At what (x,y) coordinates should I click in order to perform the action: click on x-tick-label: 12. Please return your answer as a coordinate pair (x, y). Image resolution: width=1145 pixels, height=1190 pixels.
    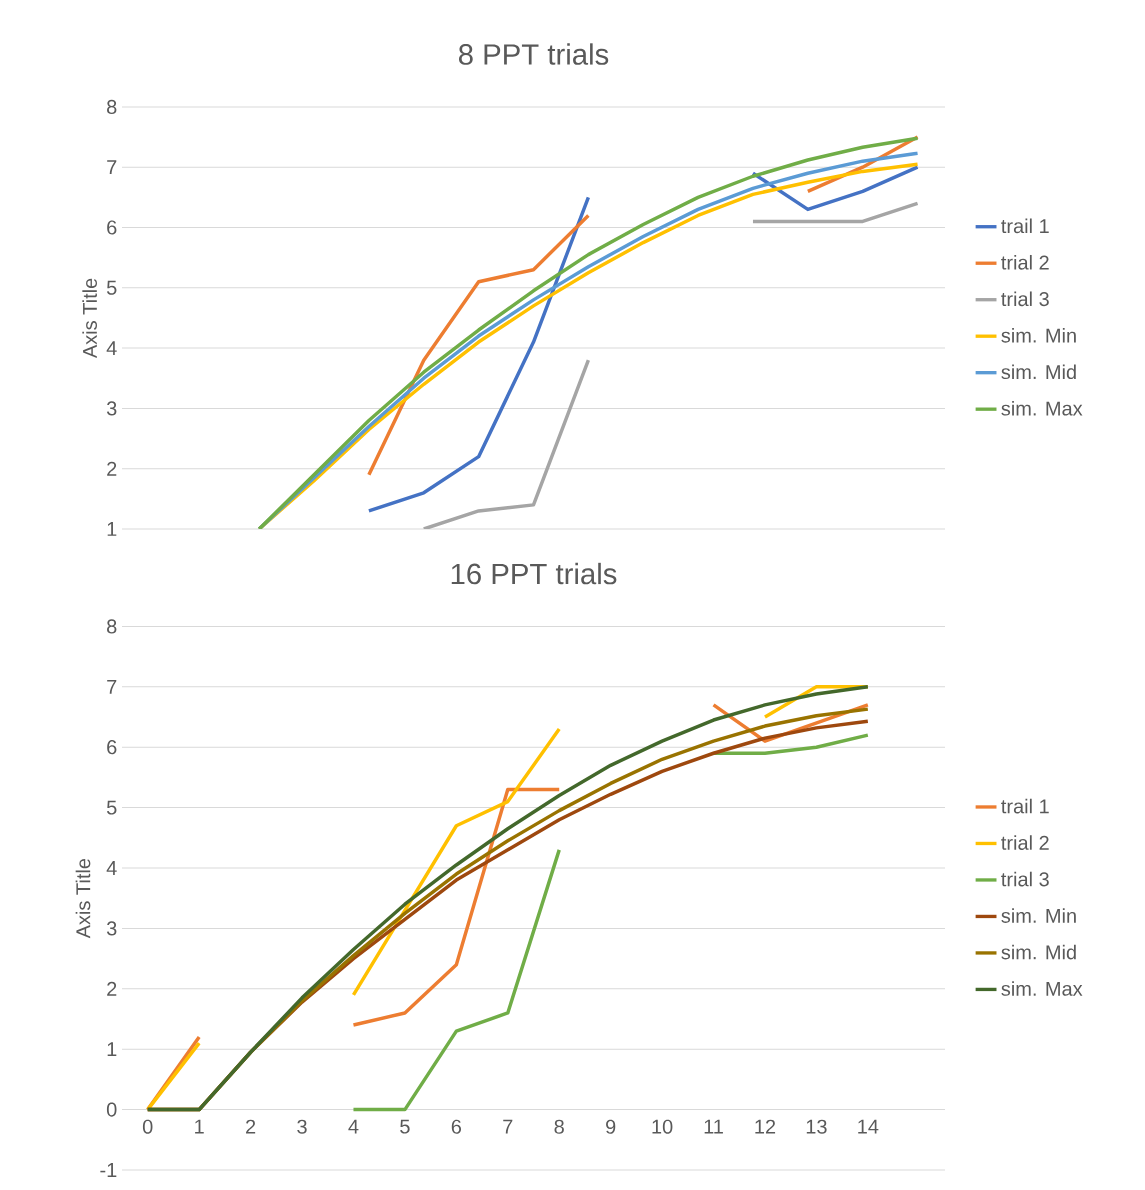
    Looking at the image, I should click on (765, 1126).